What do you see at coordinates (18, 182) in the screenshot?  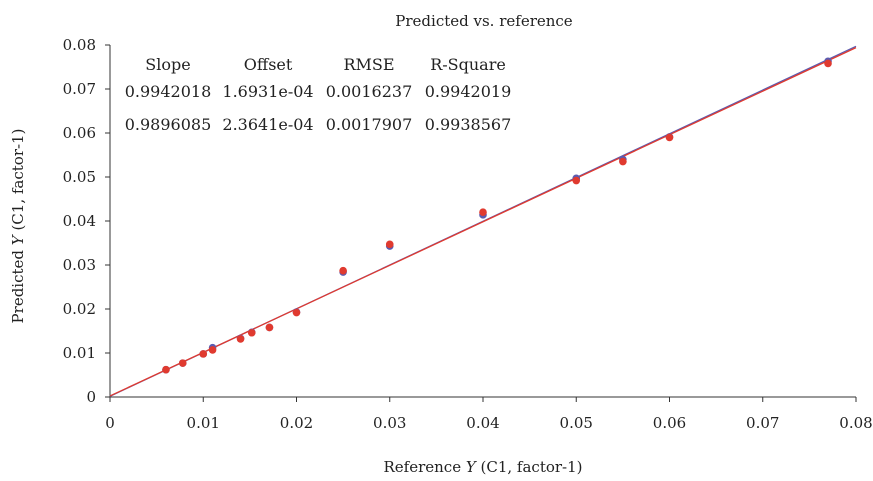 I see `y-axis-label-post: (C1, factor-1)` at bounding box center [18, 182].